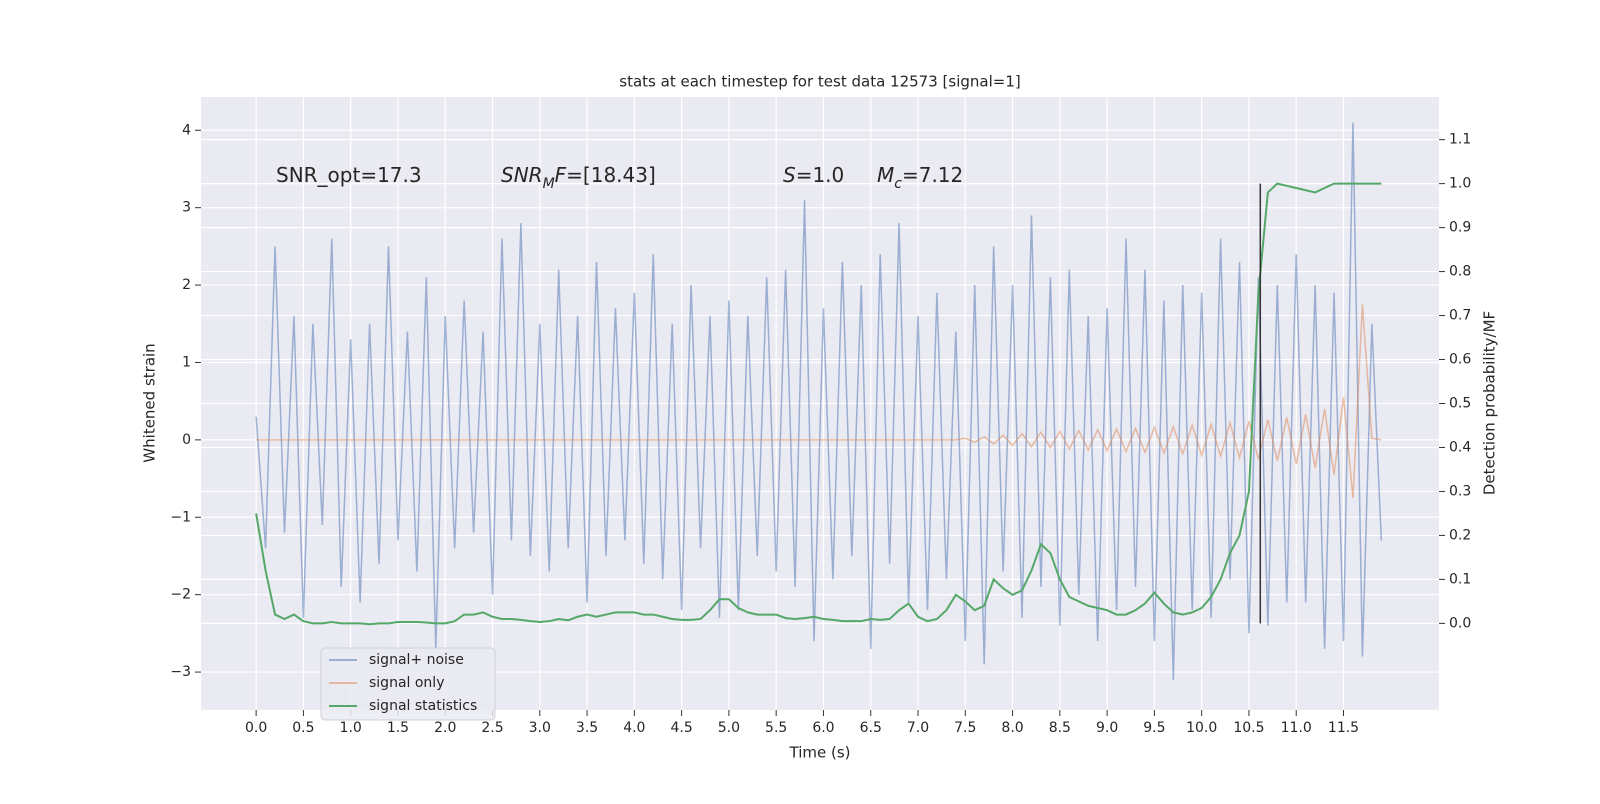 This screenshot has height=804, width=1600. Describe the element at coordinates (1460, 579) in the screenshot. I see `y2-tick-label: 0.1` at that location.